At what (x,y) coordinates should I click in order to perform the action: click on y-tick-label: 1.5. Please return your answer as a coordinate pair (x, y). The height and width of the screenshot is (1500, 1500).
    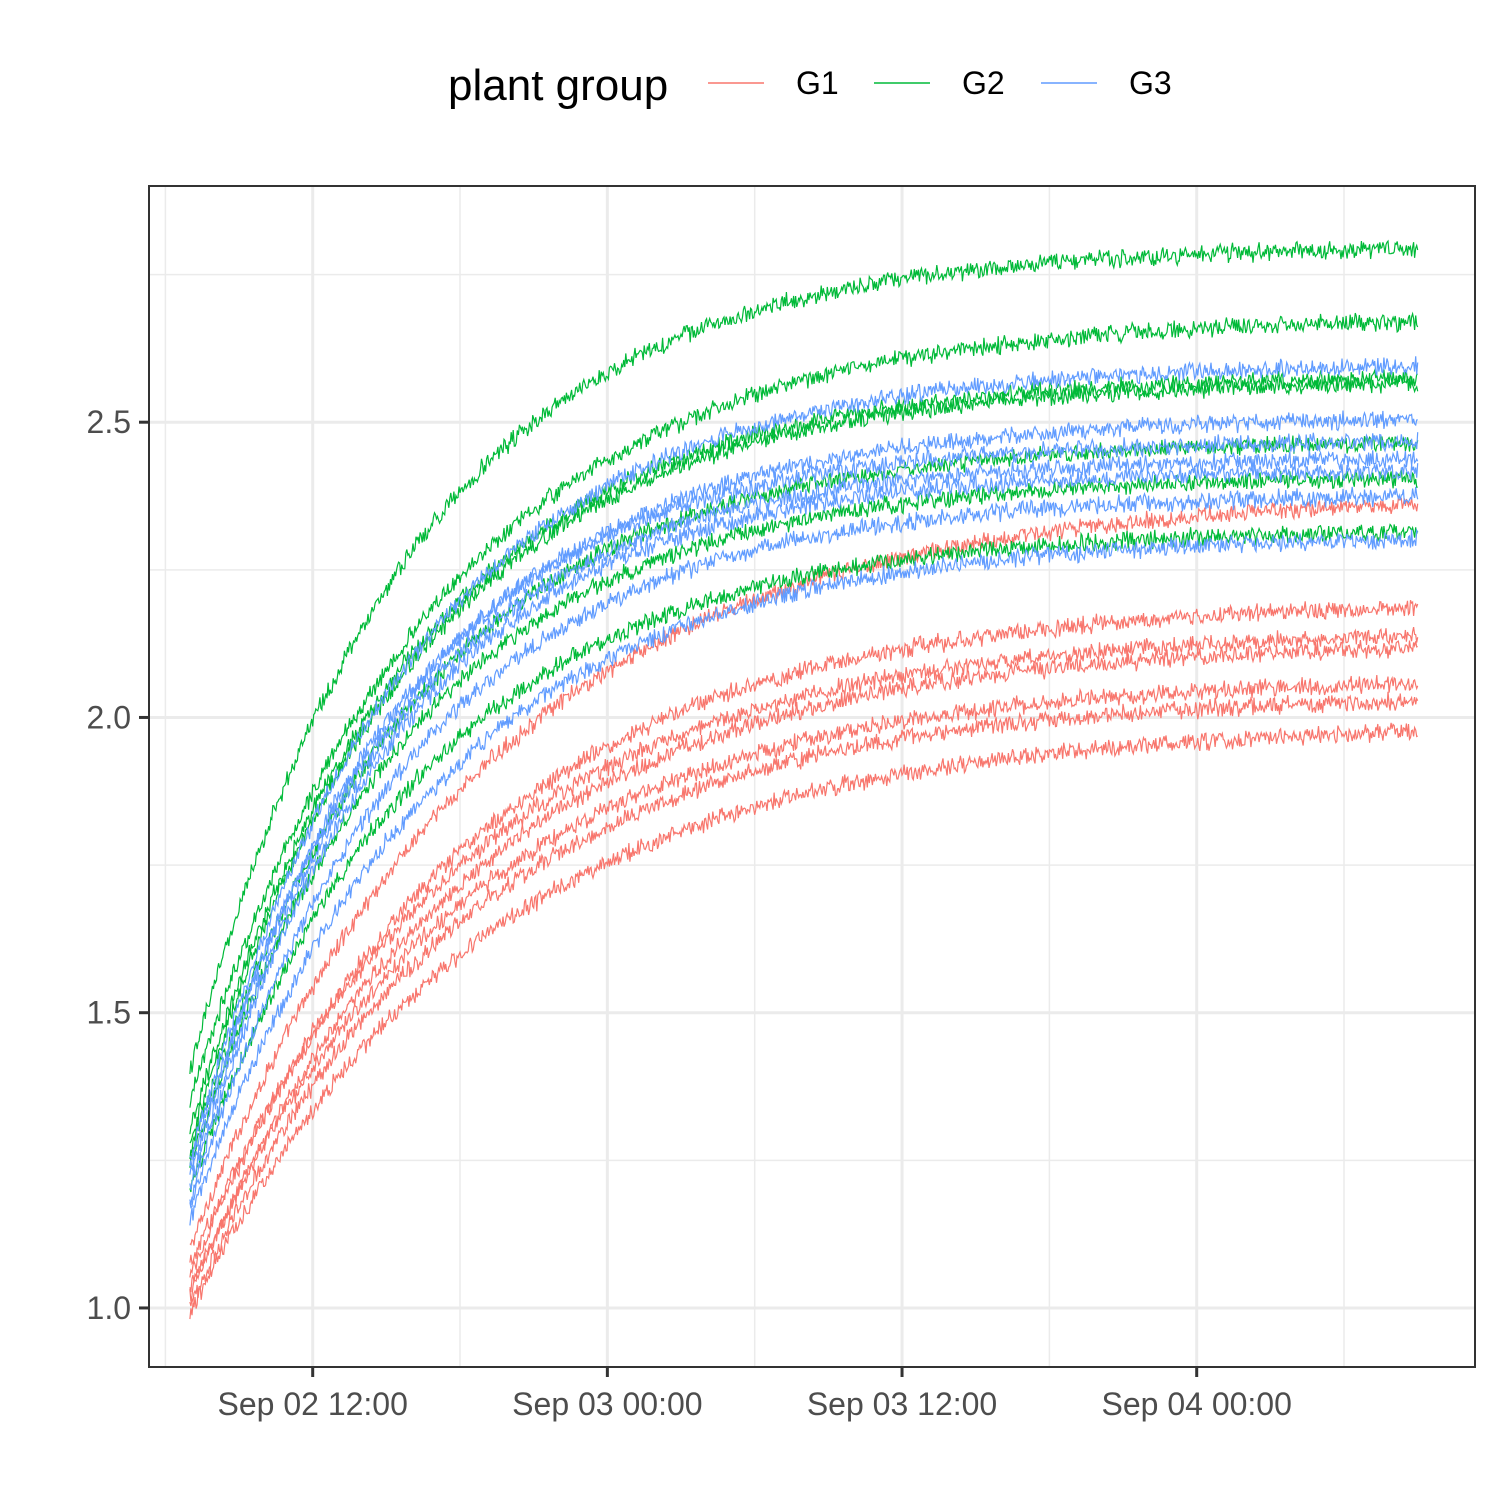
    Looking at the image, I should click on (109, 1013).